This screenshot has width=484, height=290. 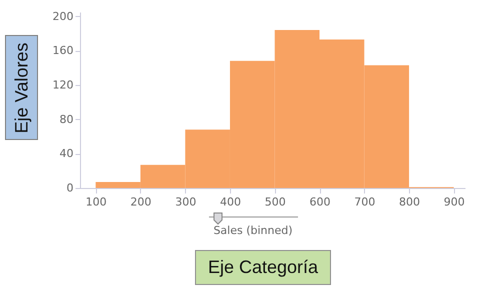 I want to click on x-tick-label: 600, so click(x=320, y=202).